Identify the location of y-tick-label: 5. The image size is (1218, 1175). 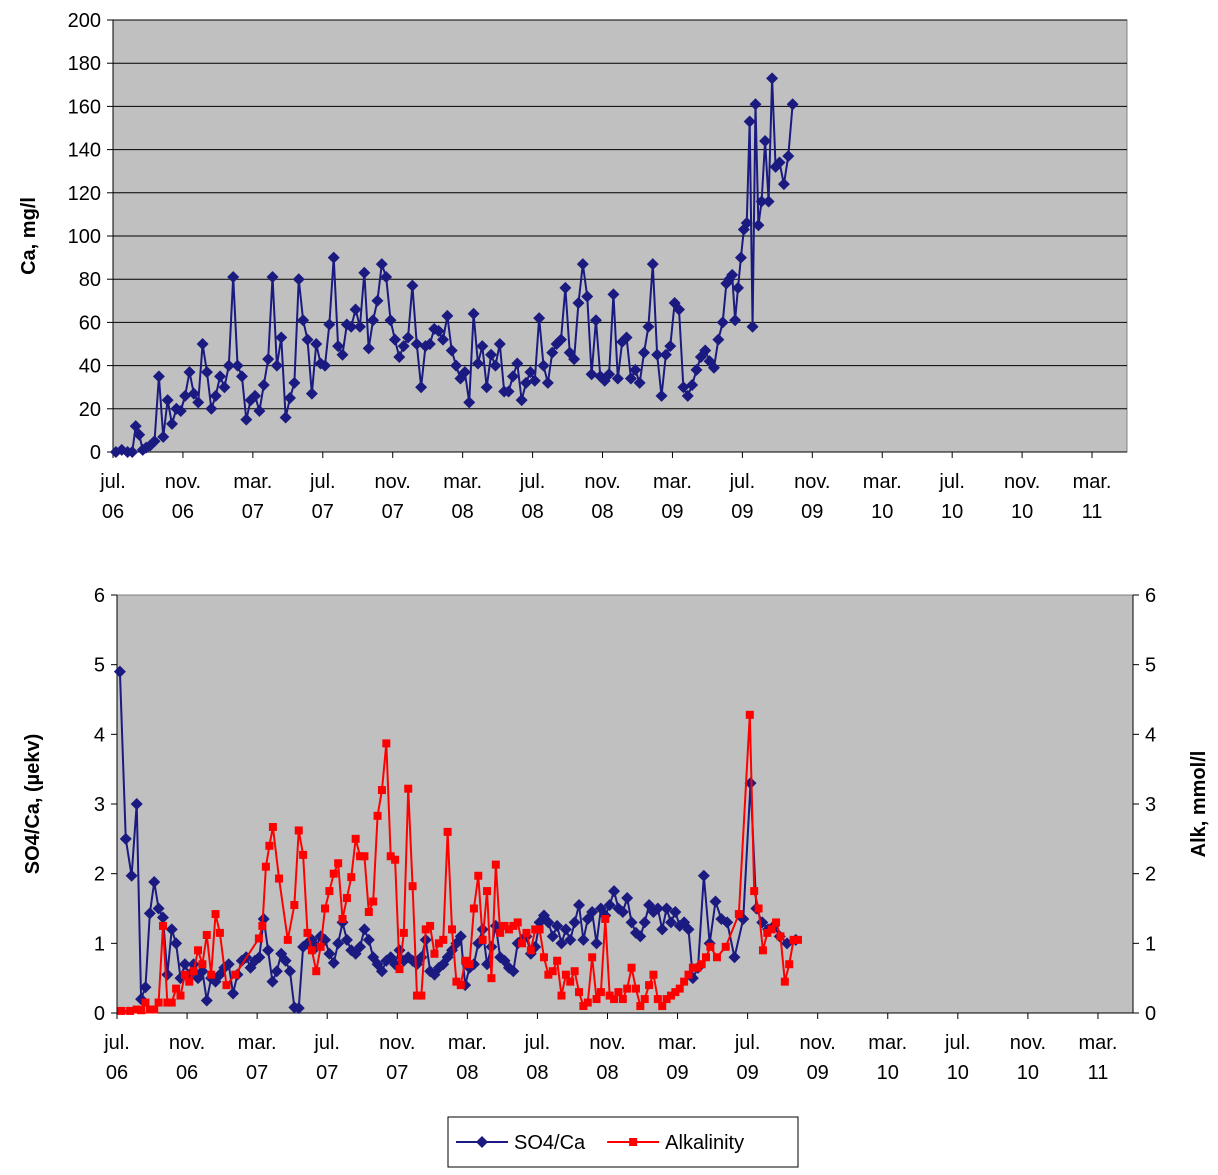
(99, 666).